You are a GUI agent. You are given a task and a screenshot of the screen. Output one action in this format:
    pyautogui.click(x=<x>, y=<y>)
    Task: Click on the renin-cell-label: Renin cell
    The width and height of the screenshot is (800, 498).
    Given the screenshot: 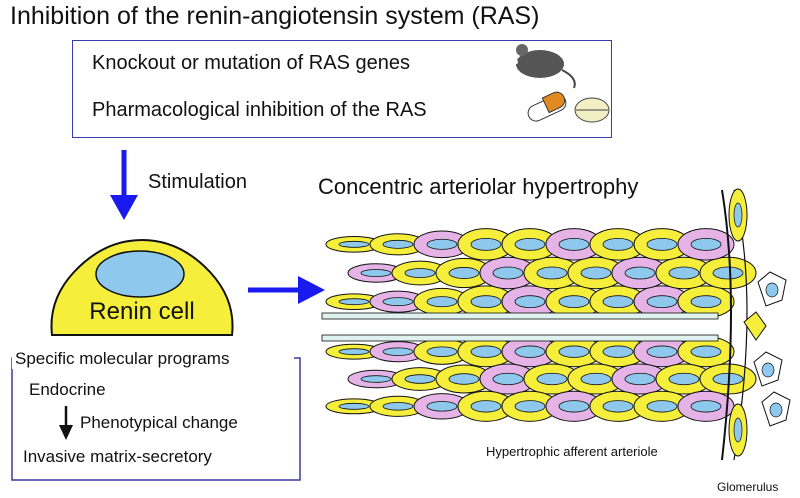 What is the action you would take?
    pyautogui.click(x=142, y=311)
    